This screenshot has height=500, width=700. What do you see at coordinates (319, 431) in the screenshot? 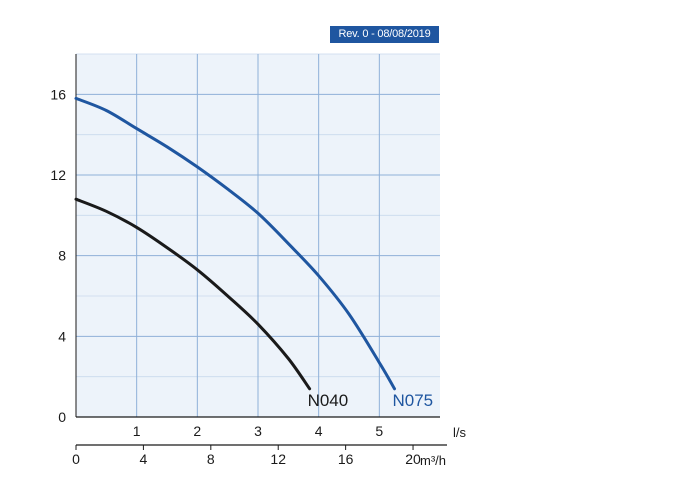
I see `x-tick-label: 4` at bounding box center [319, 431].